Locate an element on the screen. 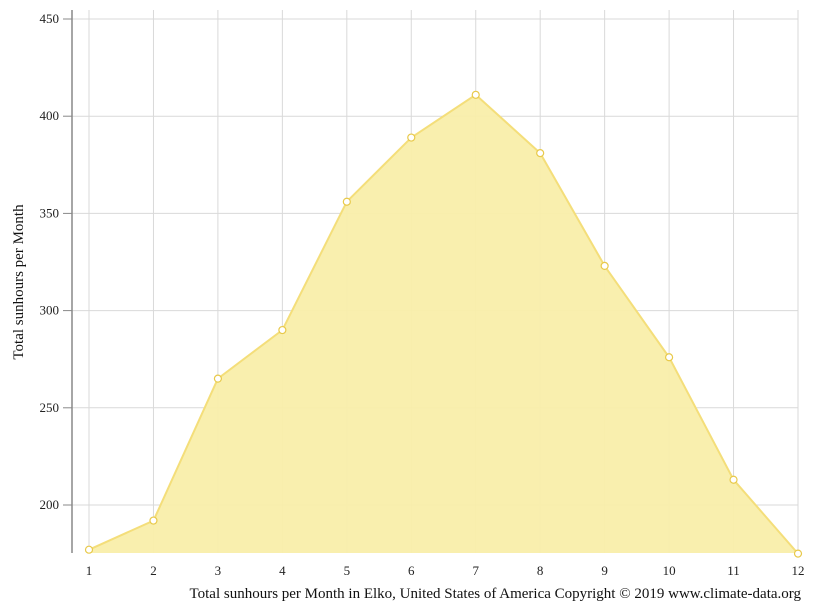 The image size is (815, 611). x-tick-label: 12 is located at coordinates (798, 570).